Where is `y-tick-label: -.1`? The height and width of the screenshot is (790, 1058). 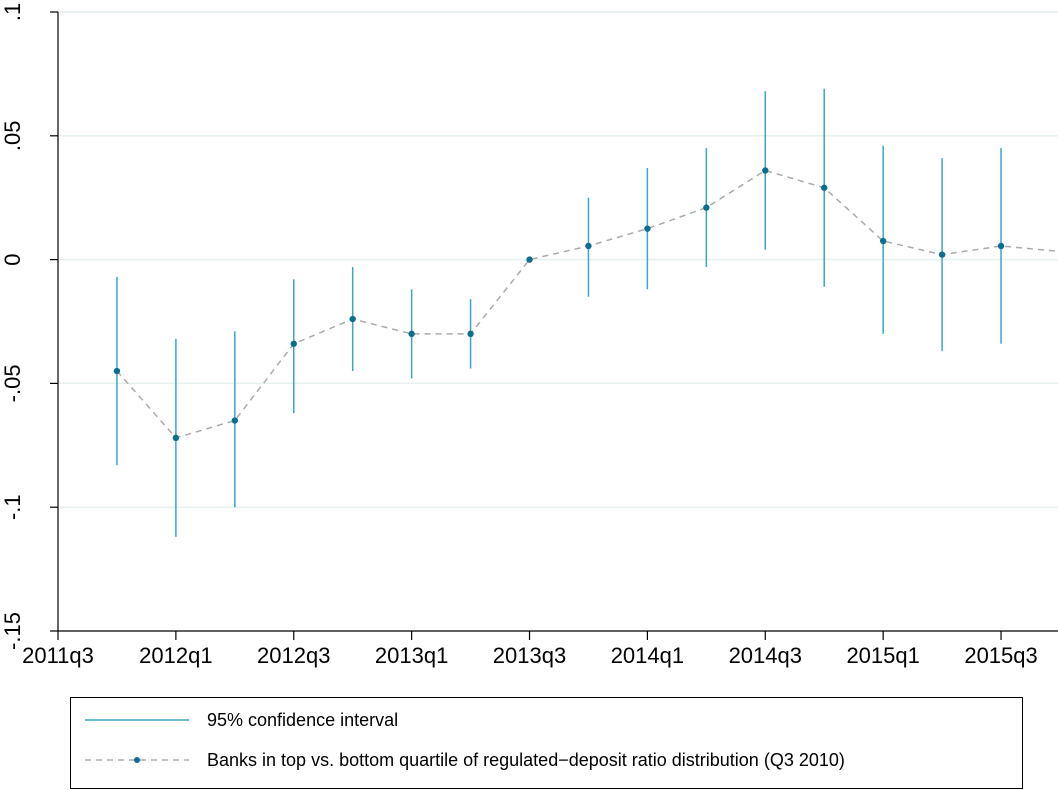
y-tick-label: -.1 is located at coordinates (12, 507).